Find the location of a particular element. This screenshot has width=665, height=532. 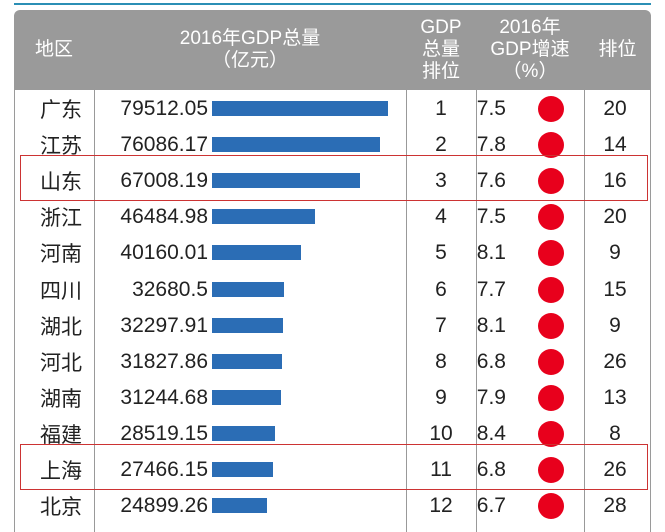

growth-value: 7.8 is located at coordinates (491, 145).